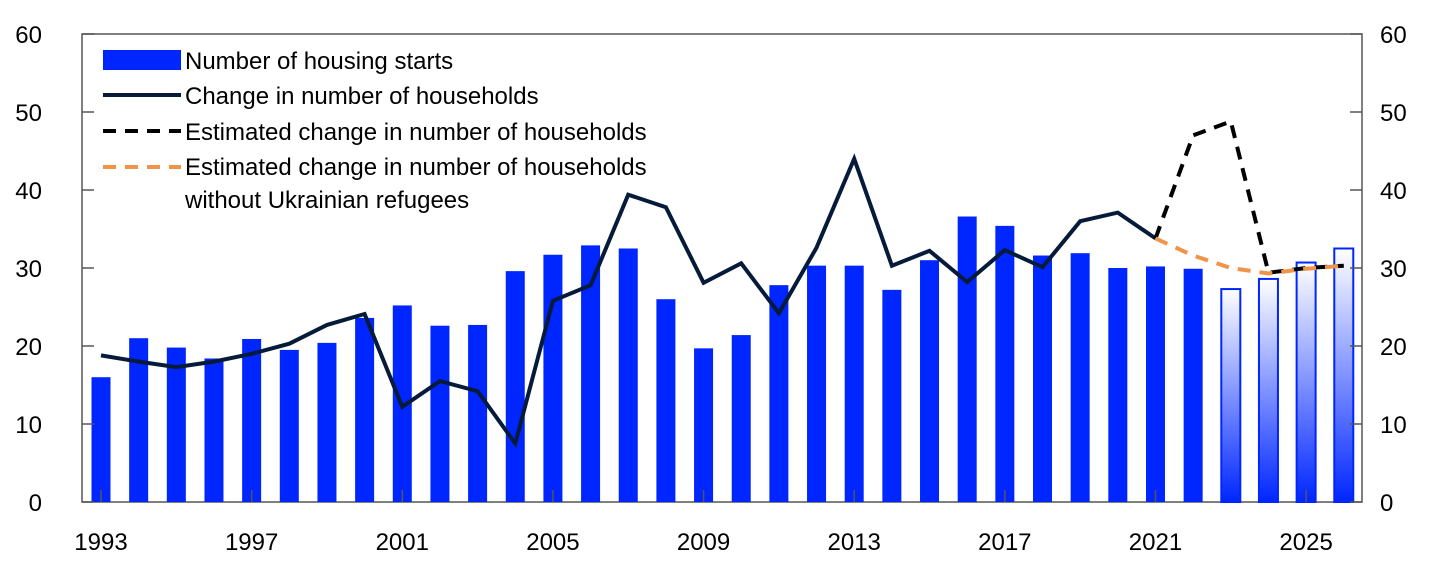  Describe the element at coordinates (1305, 542) in the screenshot. I see `x-tick-label: 2025` at that location.